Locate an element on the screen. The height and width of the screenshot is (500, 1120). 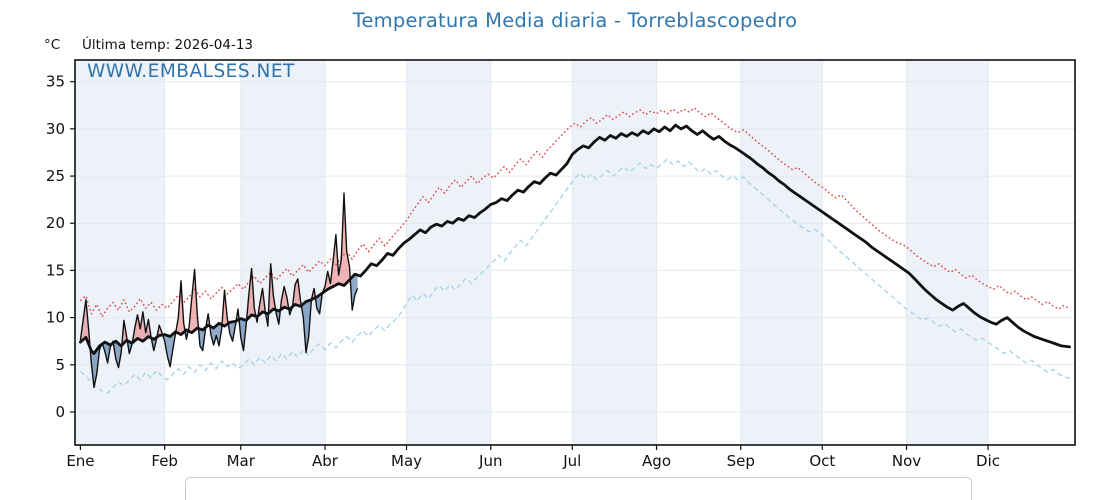
y-axis-tick-label: 20 is located at coordinates (55, 223).